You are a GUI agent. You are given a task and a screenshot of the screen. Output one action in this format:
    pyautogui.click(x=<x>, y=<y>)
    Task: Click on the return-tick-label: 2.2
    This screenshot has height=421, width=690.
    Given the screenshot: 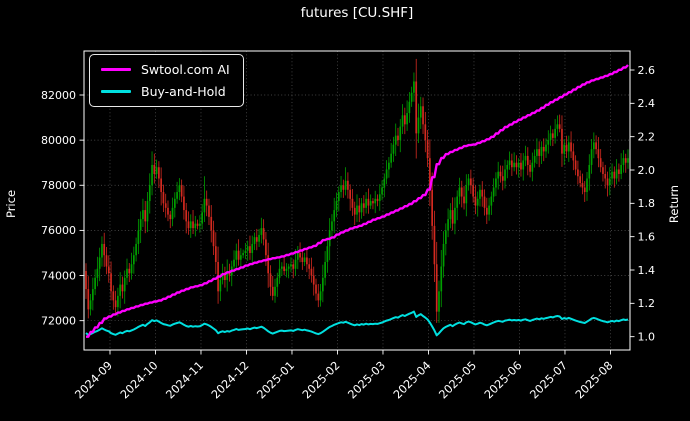 What is the action you would take?
    pyautogui.click(x=647, y=136)
    